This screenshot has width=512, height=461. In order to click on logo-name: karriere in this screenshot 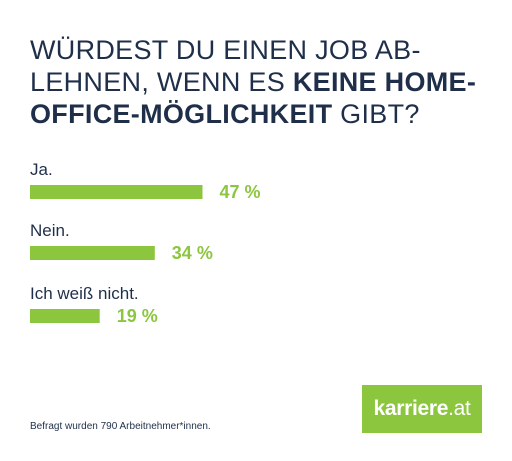, I will do `click(411, 408)`.